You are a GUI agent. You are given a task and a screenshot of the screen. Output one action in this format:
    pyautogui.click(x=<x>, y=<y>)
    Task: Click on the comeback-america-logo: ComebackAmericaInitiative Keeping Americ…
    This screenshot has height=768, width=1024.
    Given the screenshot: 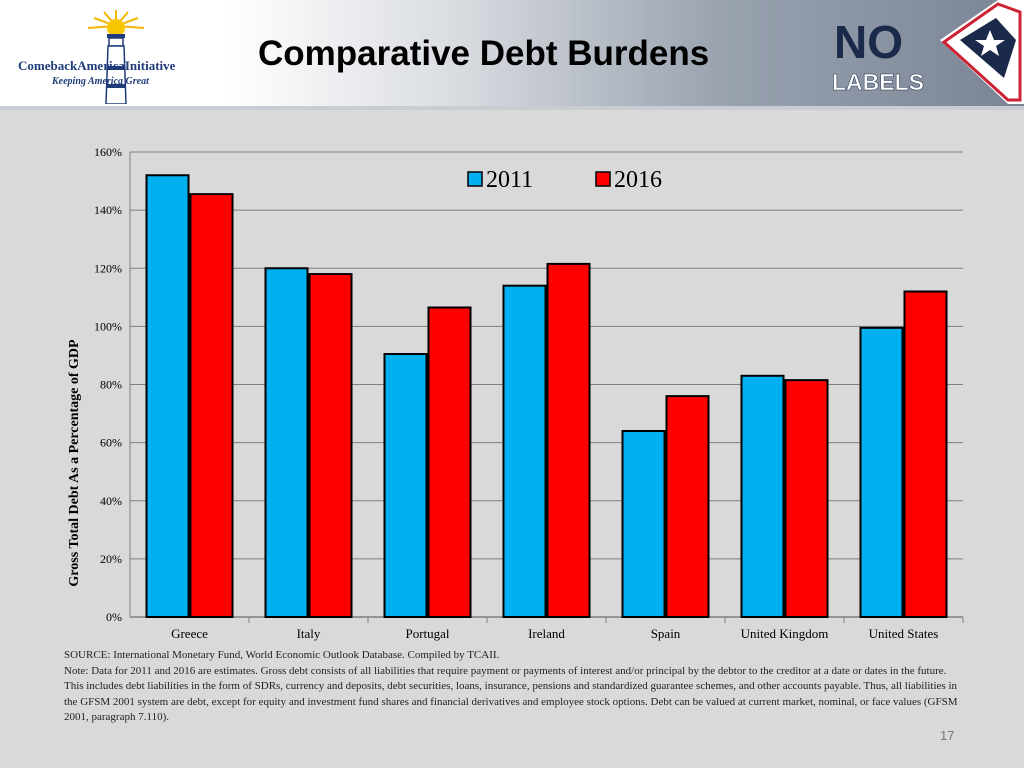 What is the action you would take?
    pyautogui.click(x=109, y=55)
    